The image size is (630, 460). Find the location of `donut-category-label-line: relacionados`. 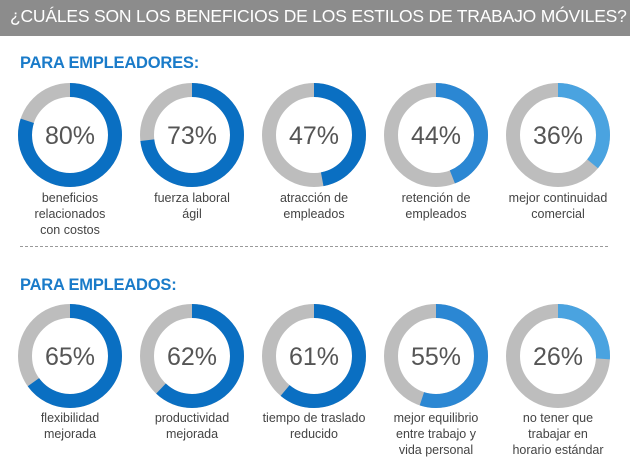

donut-category-label-line: relacionados is located at coordinates (70, 214).